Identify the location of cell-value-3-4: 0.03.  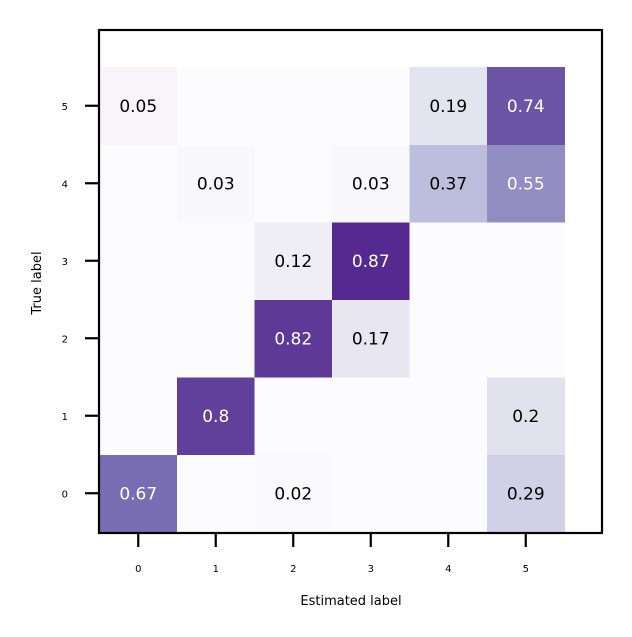
(371, 184).